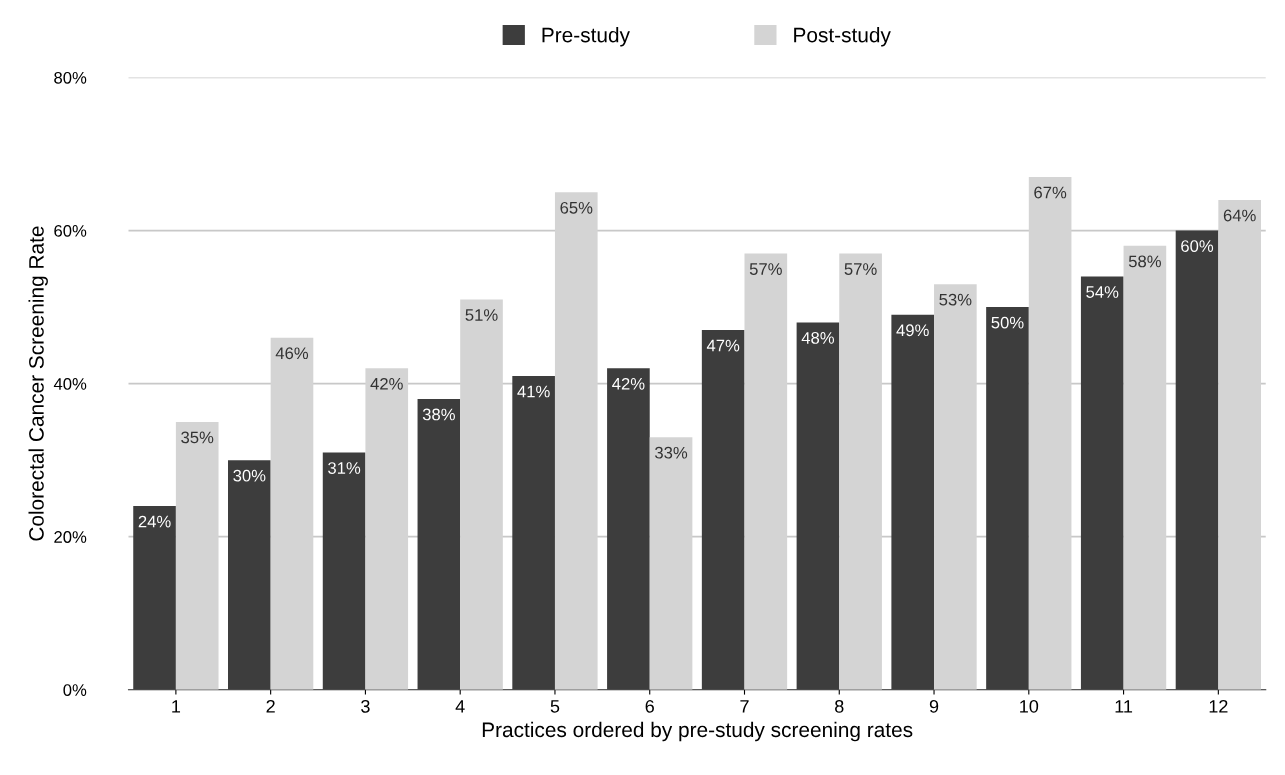 Image resolution: width=1285 pixels, height=775 pixels. What do you see at coordinates (744, 706) in the screenshot?
I see `x-tick-label: 7` at bounding box center [744, 706].